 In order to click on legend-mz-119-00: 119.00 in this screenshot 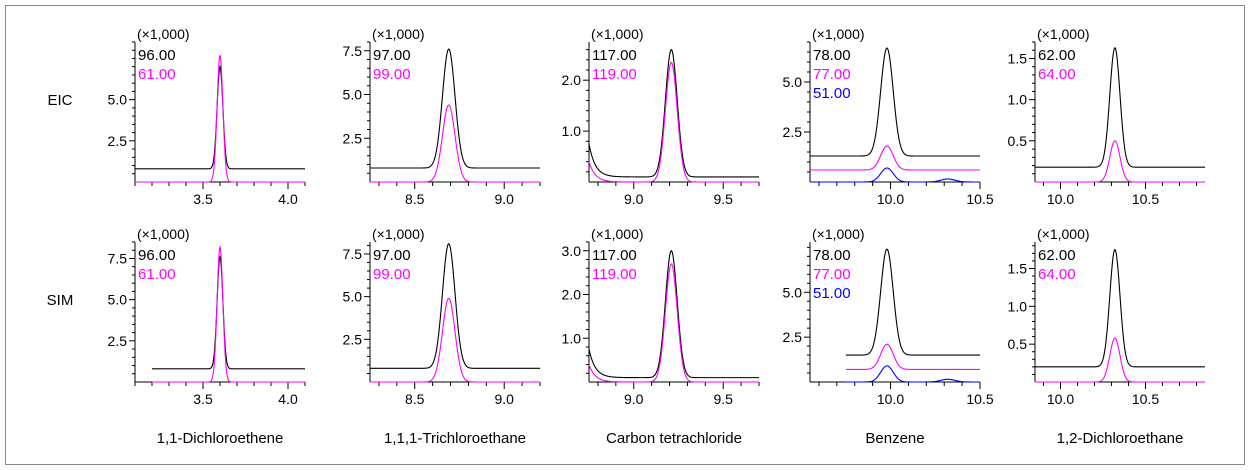, I will do `click(614, 274)`.